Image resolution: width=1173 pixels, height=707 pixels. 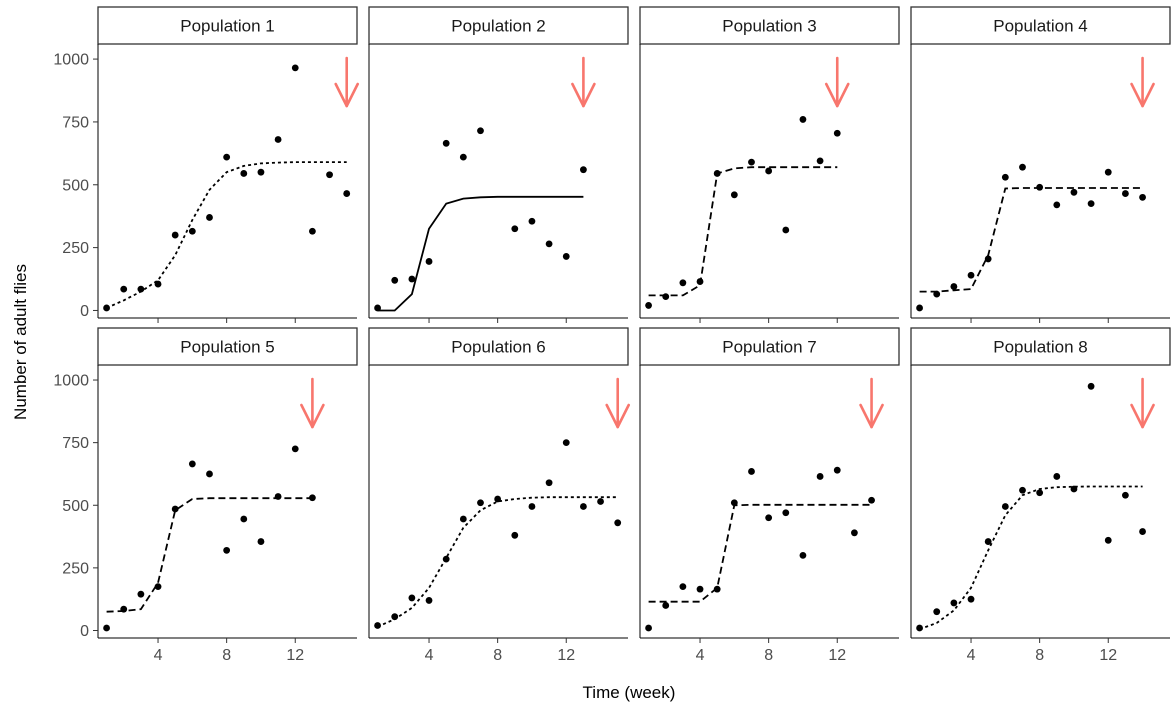 I want to click on panel-title: Population 2, so click(x=498, y=26).